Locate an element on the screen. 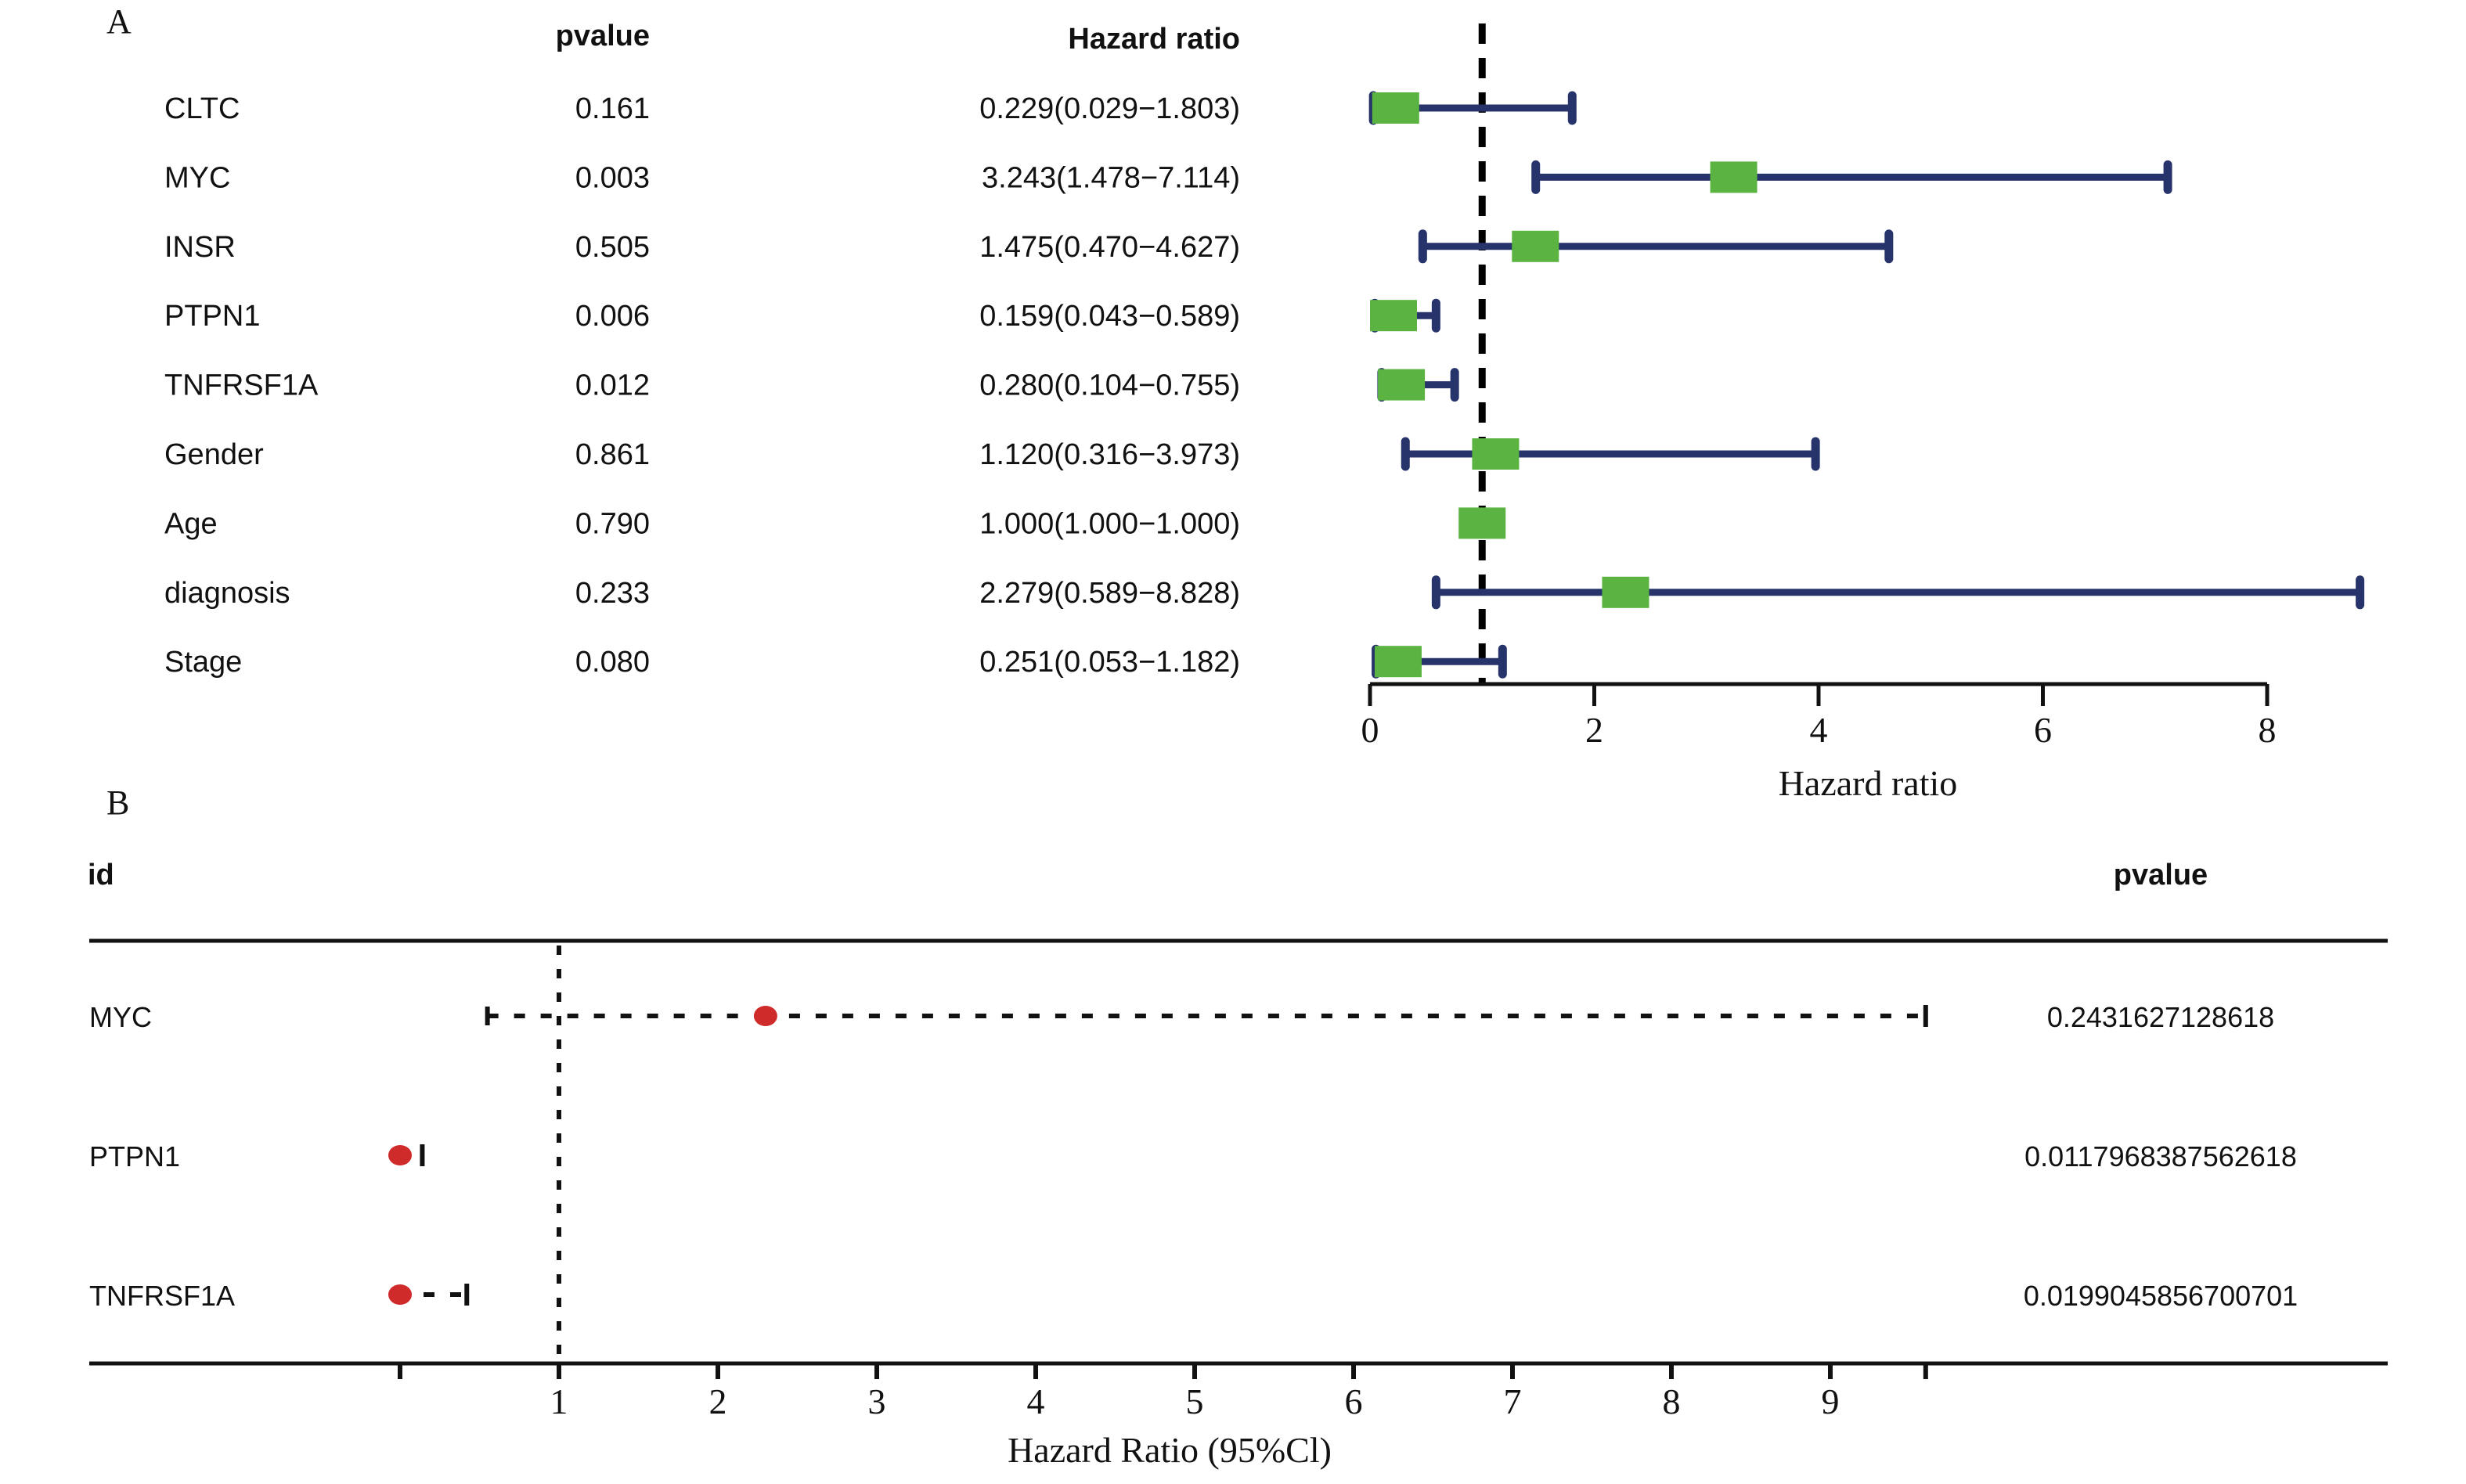 This screenshot has height=1484, width=2466. panel-a-pvalue-header: pvalue is located at coordinates (603, 36).